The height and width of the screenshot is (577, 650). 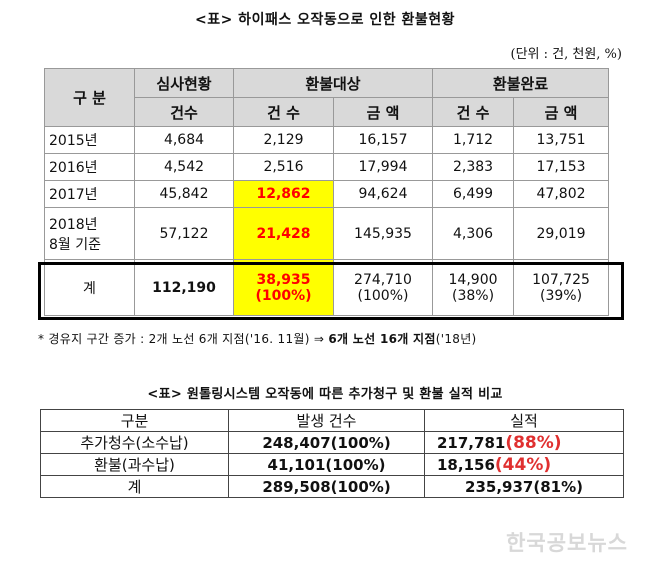 I want to click on header-count: 발생 건수, so click(x=326, y=420).